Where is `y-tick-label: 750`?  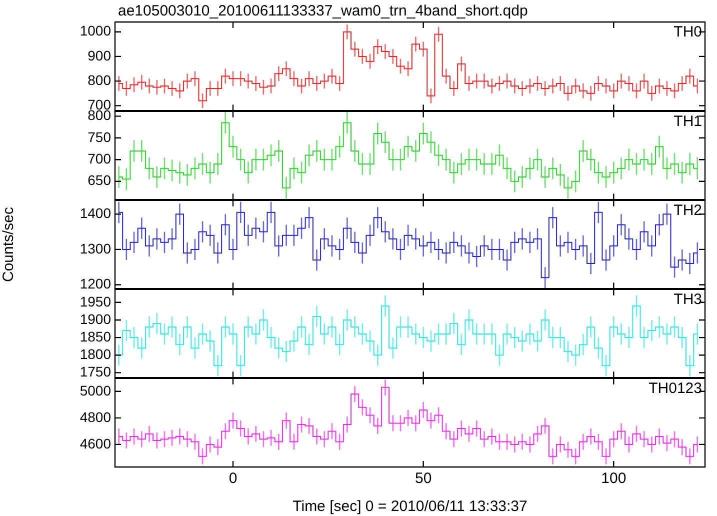 y-tick-label: 750 is located at coordinates (100, 136).